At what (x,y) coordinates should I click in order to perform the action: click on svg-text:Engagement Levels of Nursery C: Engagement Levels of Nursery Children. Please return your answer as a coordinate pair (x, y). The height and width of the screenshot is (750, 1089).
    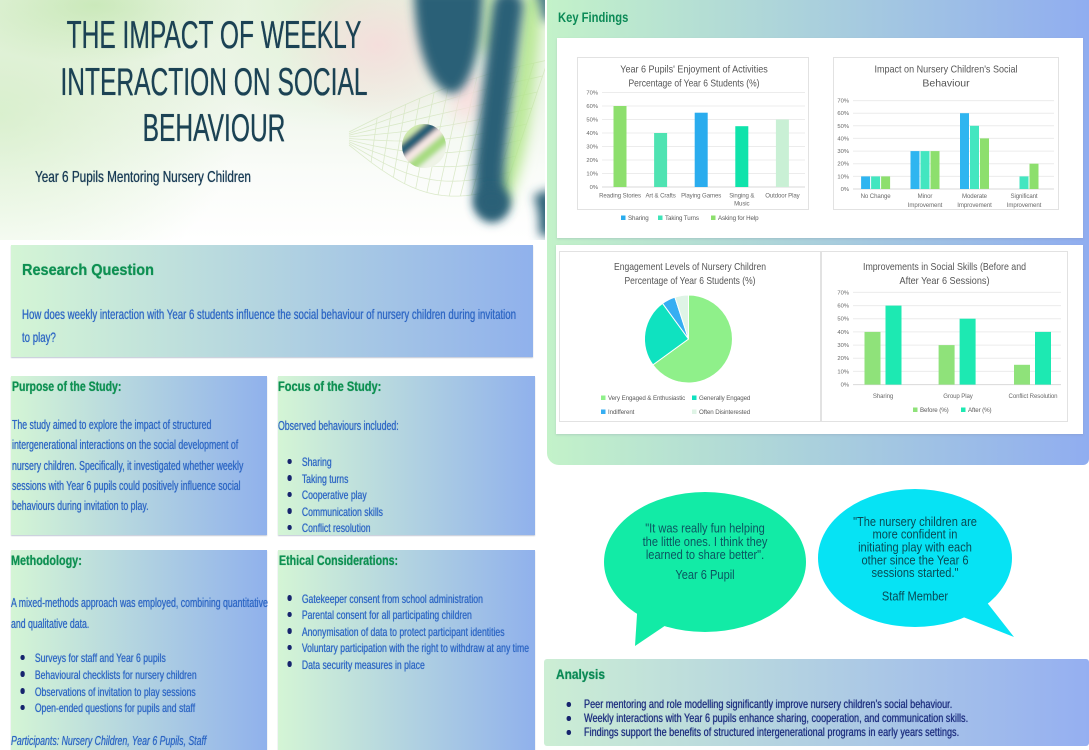
    Looking at the image, I should click on (690, 267).